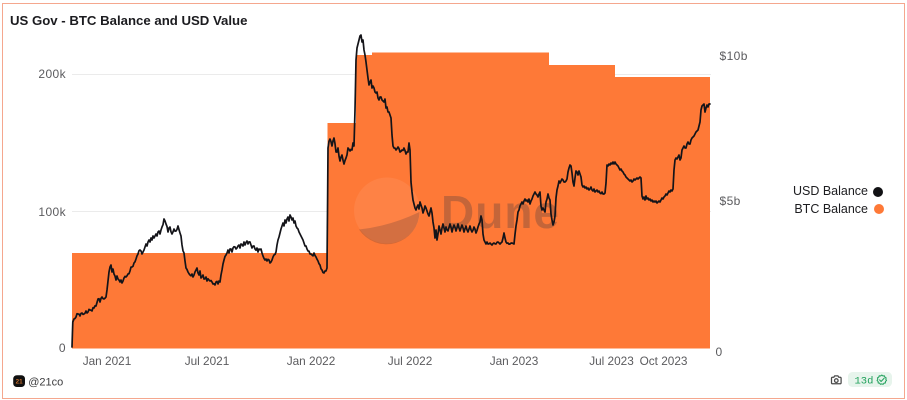 This screenshot has width=907, height=400. Describe the element at coordinates (864, 382) in the screenshot. I see `svg-text: 13d` at that location.